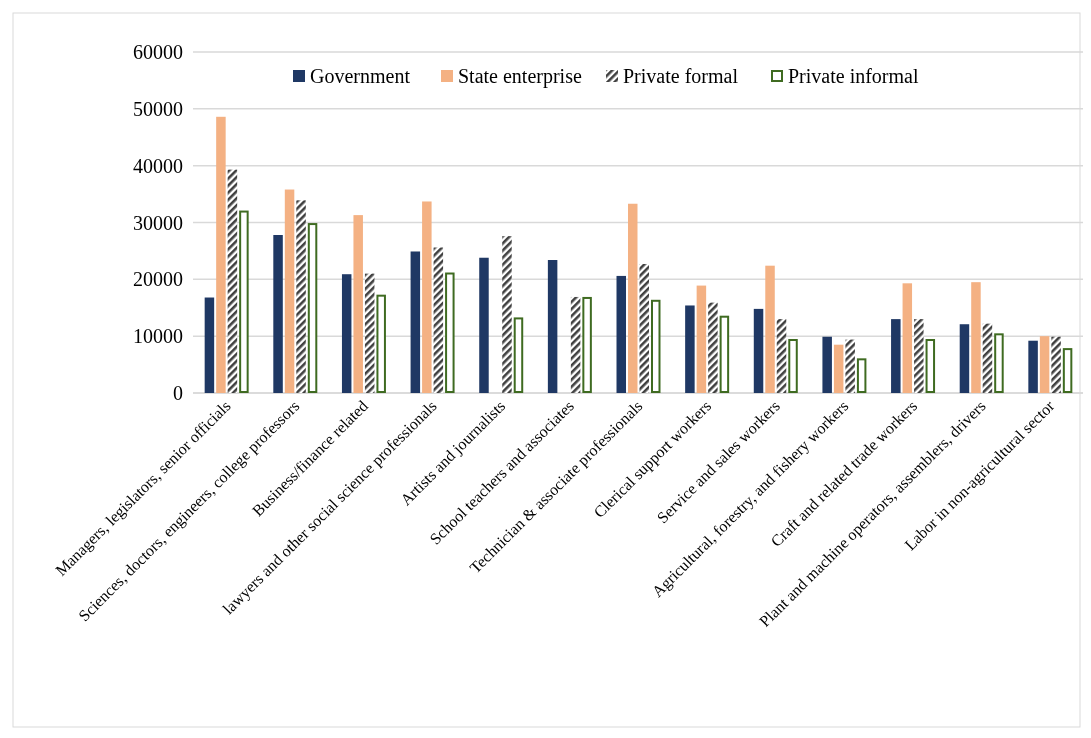 This screenshot has height=738, width=1091. Describe the element at coordinates (158, 279) in the screenshot. I see `y-tick-label: 20000` at that location.